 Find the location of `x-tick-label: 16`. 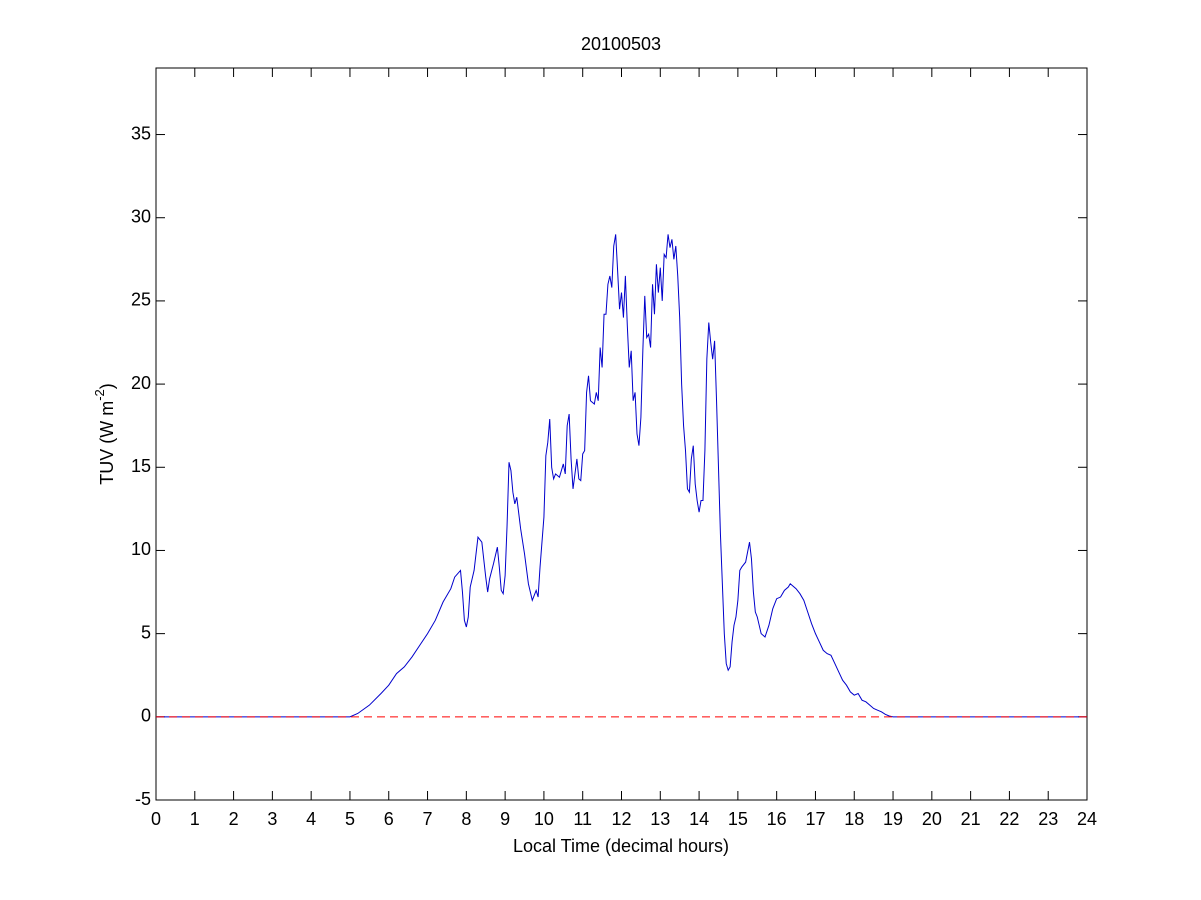

x-tick-label: 16 is located at coordinates (777, 819).